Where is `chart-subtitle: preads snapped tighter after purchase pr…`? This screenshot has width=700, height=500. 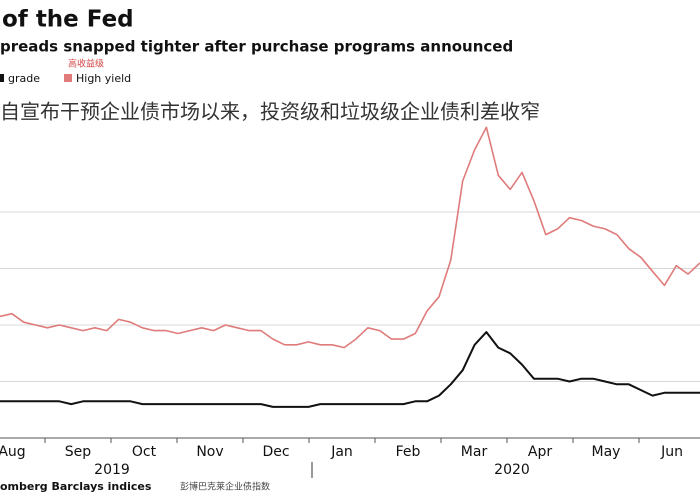
chart-subtitle: preads snapped tighter after purchase pr… is located at coordinates (256, 47).